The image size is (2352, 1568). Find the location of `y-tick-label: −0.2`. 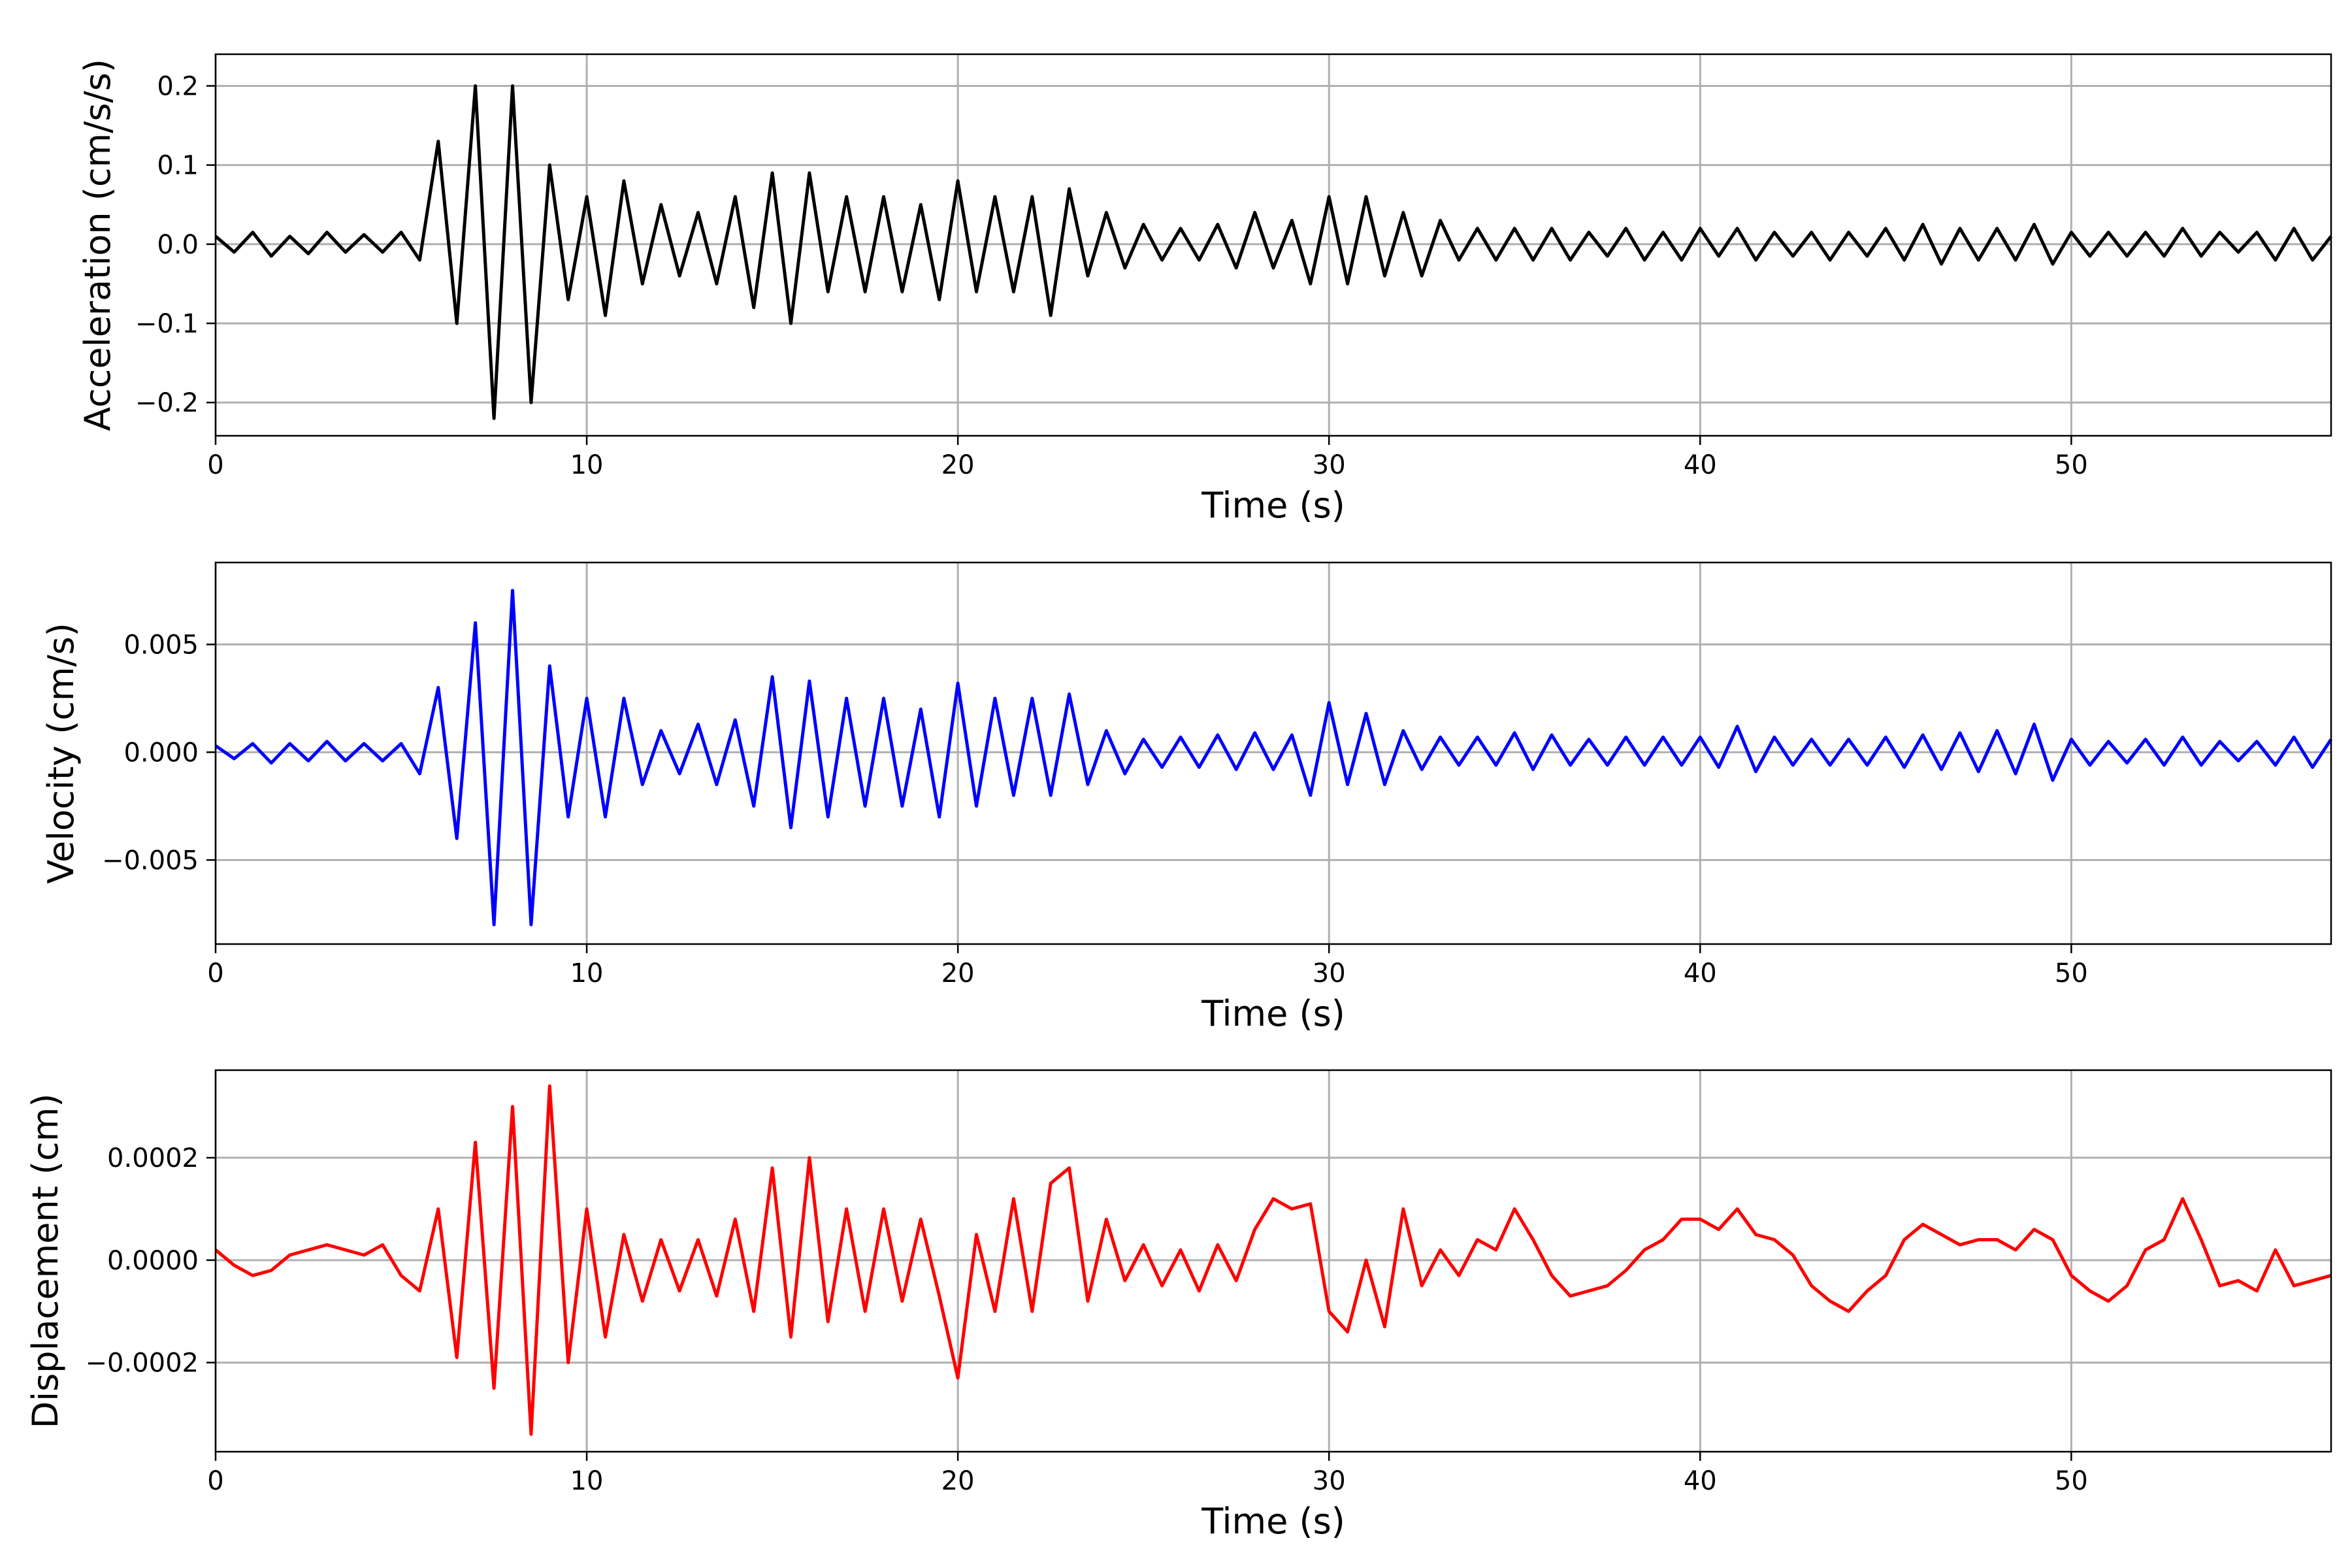

y-tick-label: −0.2 is located at coordinates (167, 403).